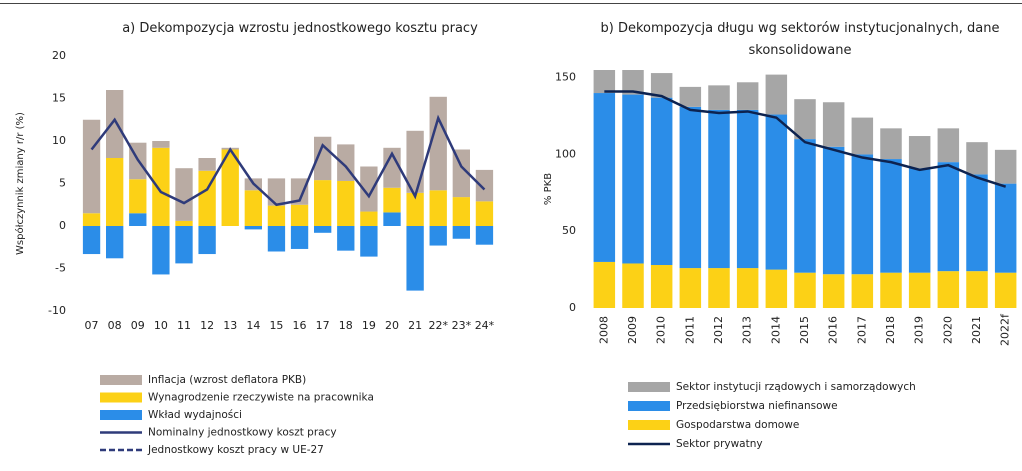  I want to click on x-tick-label: 2022f, so click(1005, 329).